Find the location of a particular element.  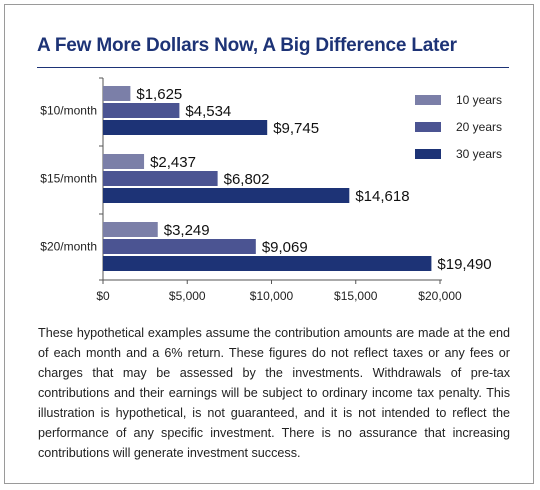

chart-legend: 10 years 20 years 30 years is located at coordinates (458, 127).